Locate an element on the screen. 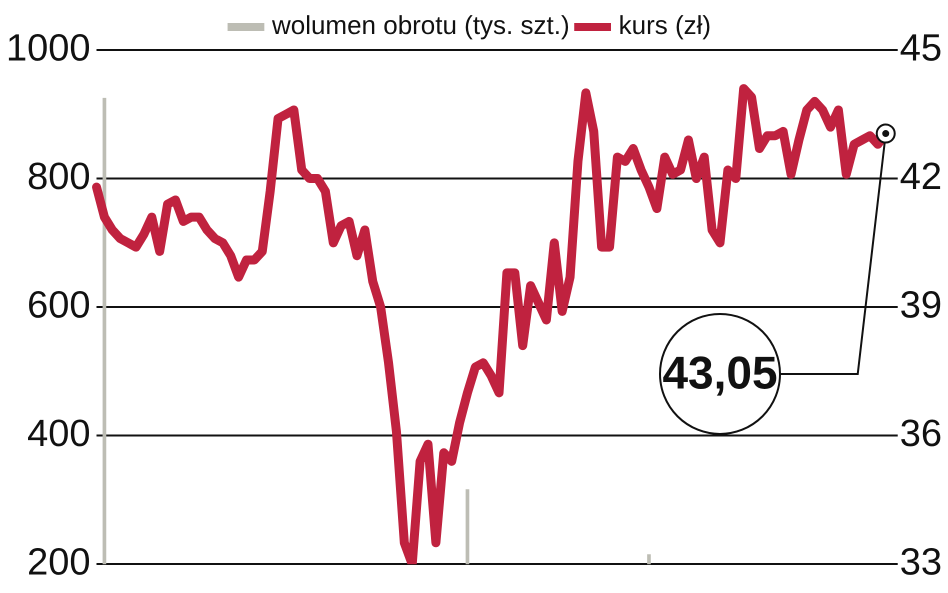  y2-tick-label: 33 is located at coordinates (921, 563).